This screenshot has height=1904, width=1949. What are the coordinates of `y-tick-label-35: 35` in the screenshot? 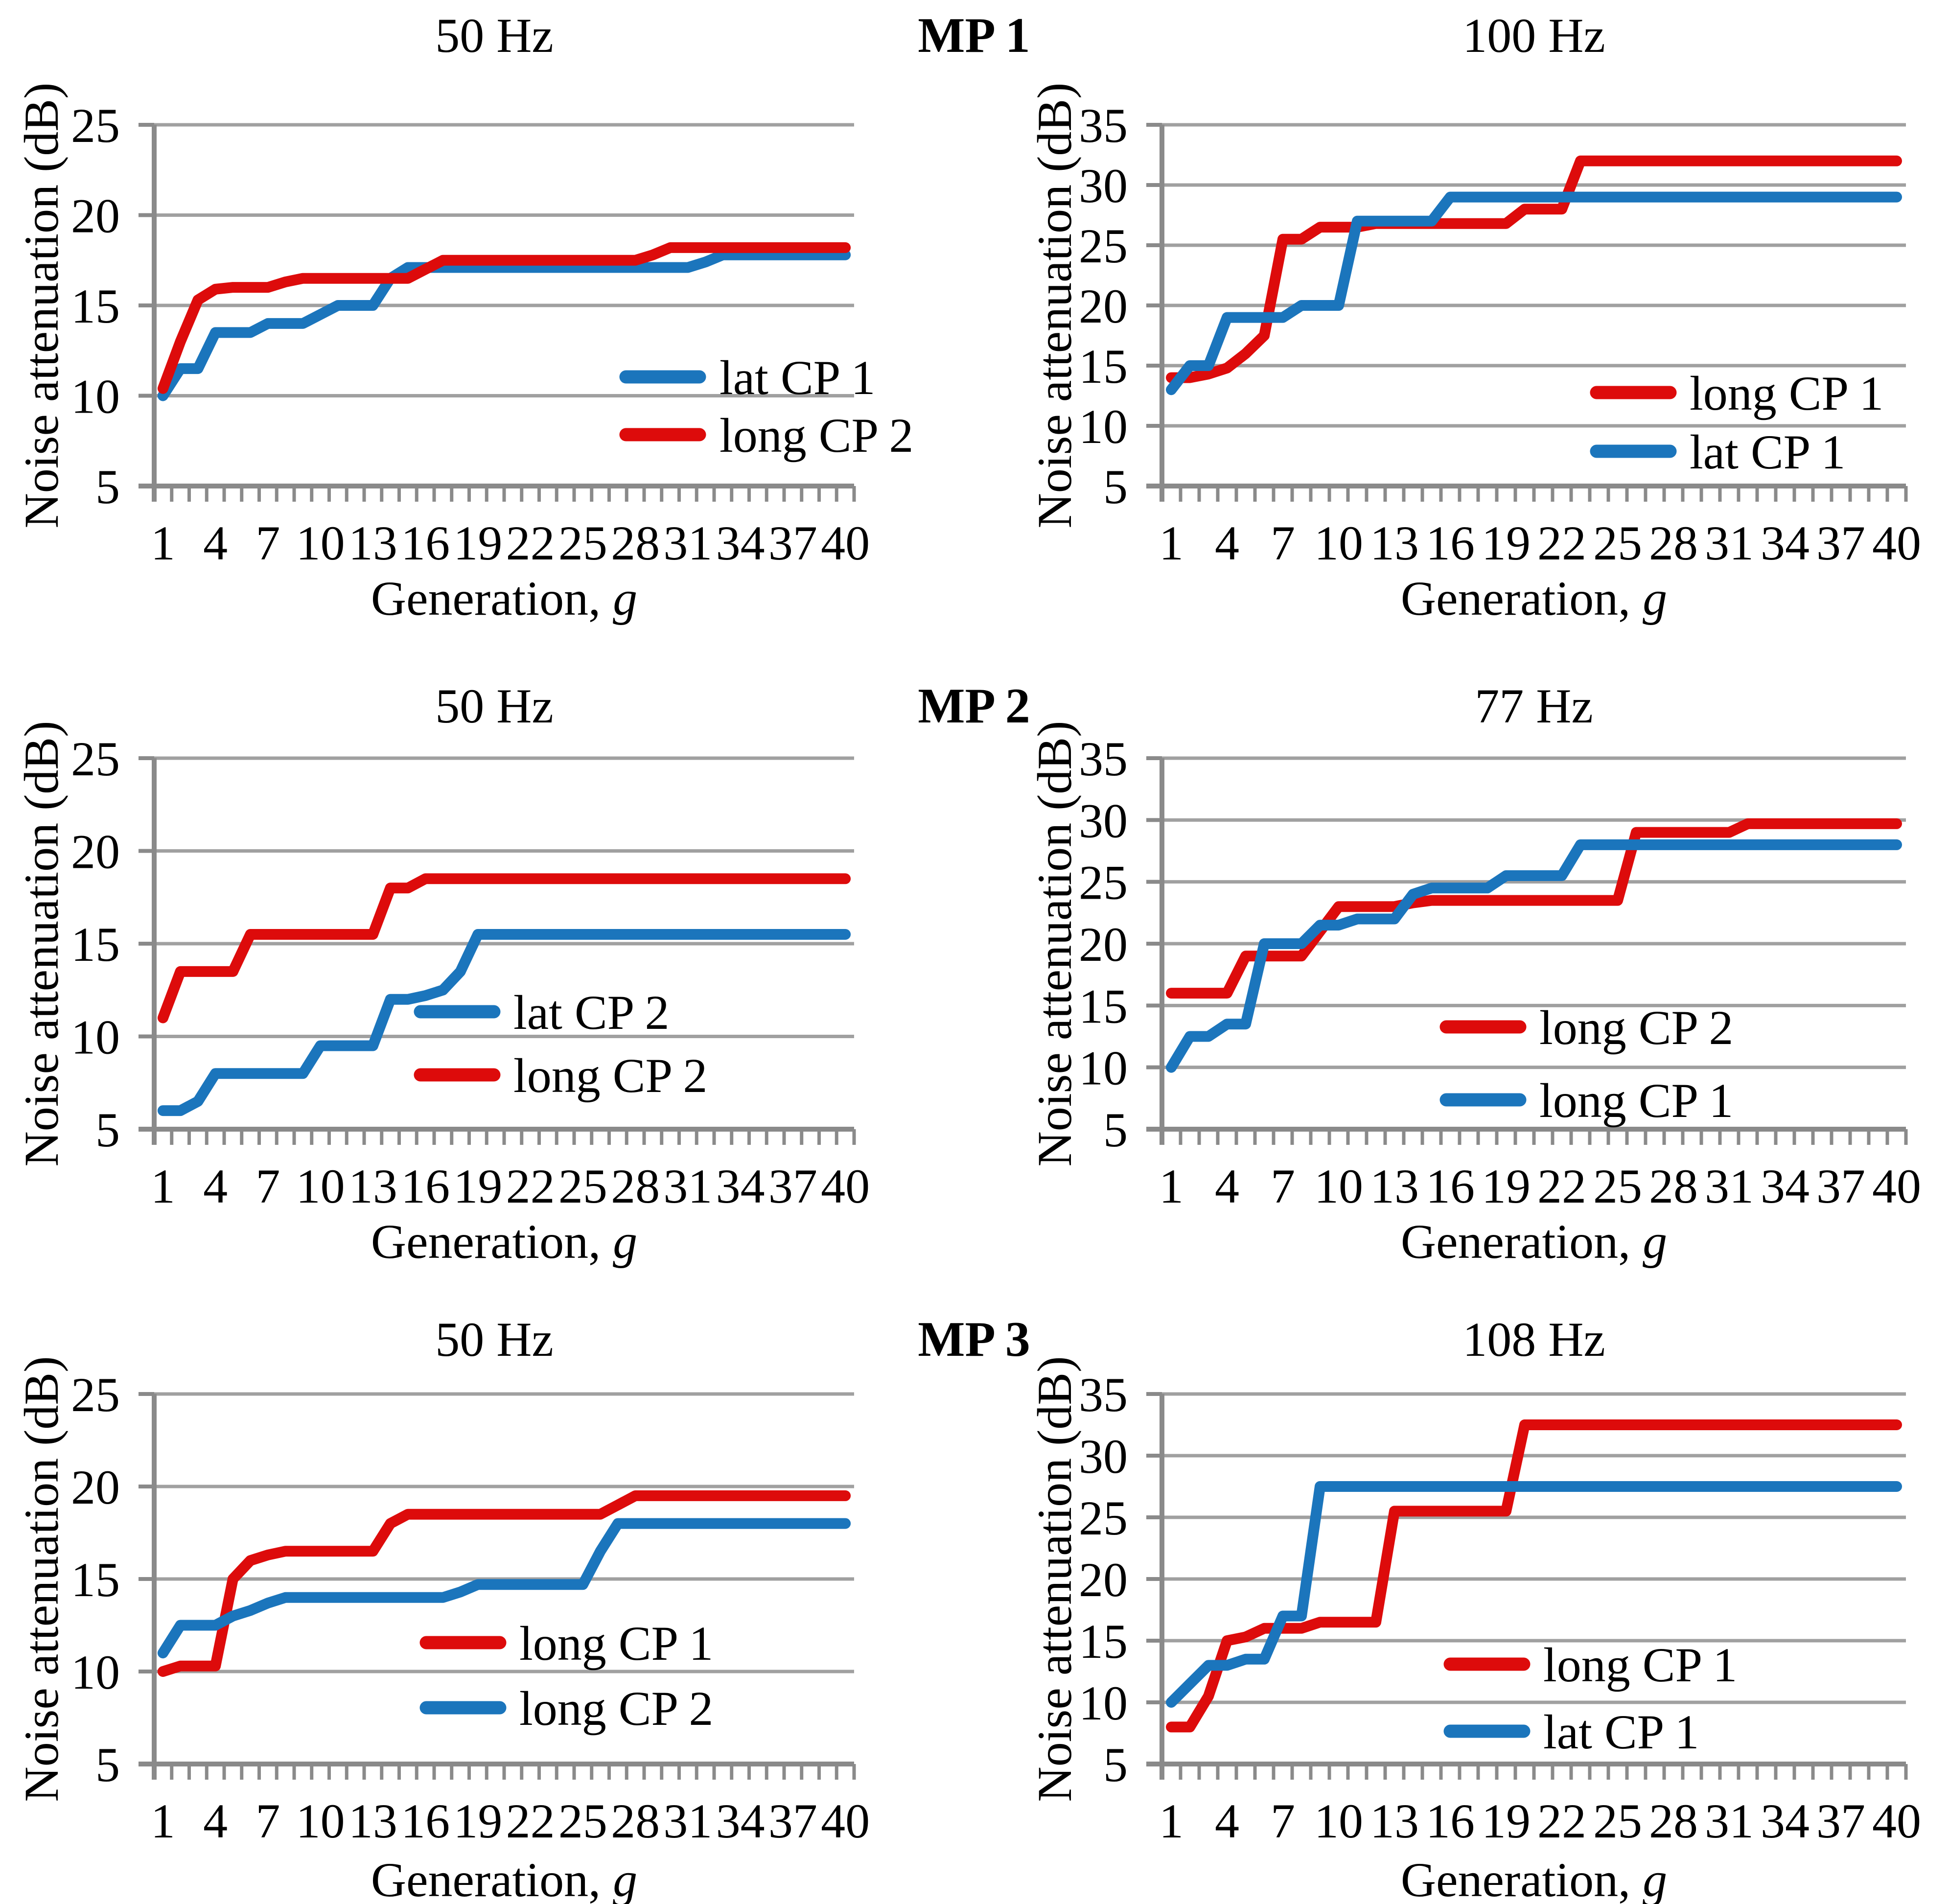 It's located at (1103, 125).